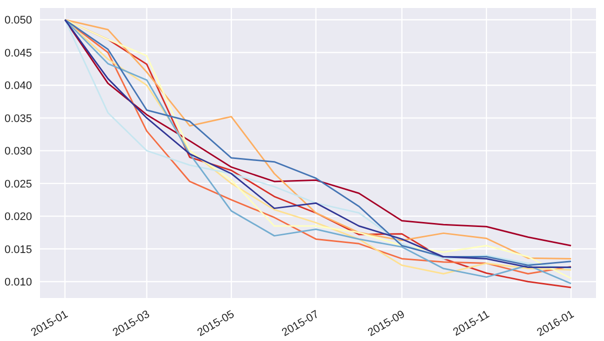 Image resolution: width=604 pixels, height=341 pixels. What do you see at coordinates (18, 86) in the screenshot?
I see `y-tick-label: 0.040` at bounding box center [18, 86].